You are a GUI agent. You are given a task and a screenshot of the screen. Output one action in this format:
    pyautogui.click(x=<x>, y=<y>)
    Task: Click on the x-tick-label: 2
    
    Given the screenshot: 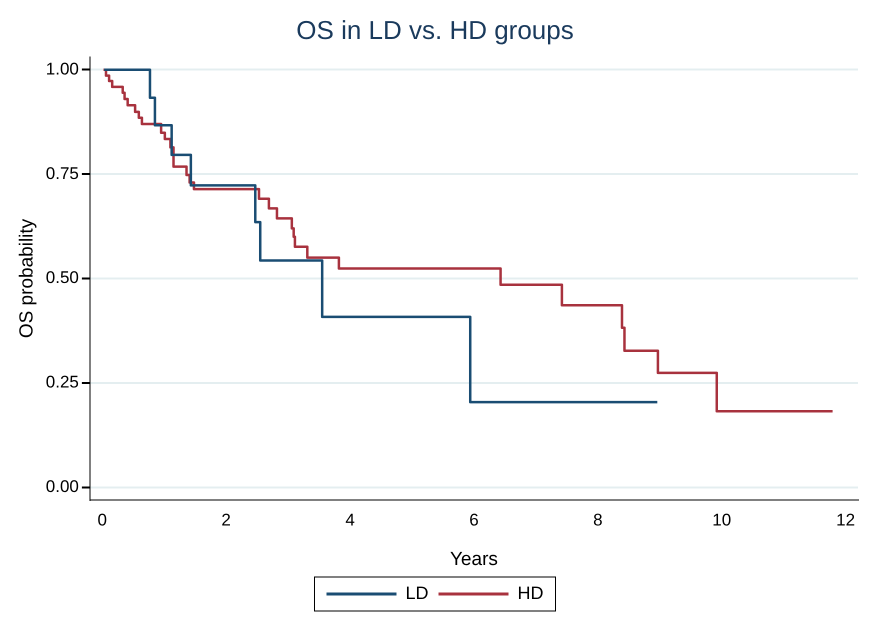 What is the action you would take?
    pyautogui.click(x=226, y=520)
    